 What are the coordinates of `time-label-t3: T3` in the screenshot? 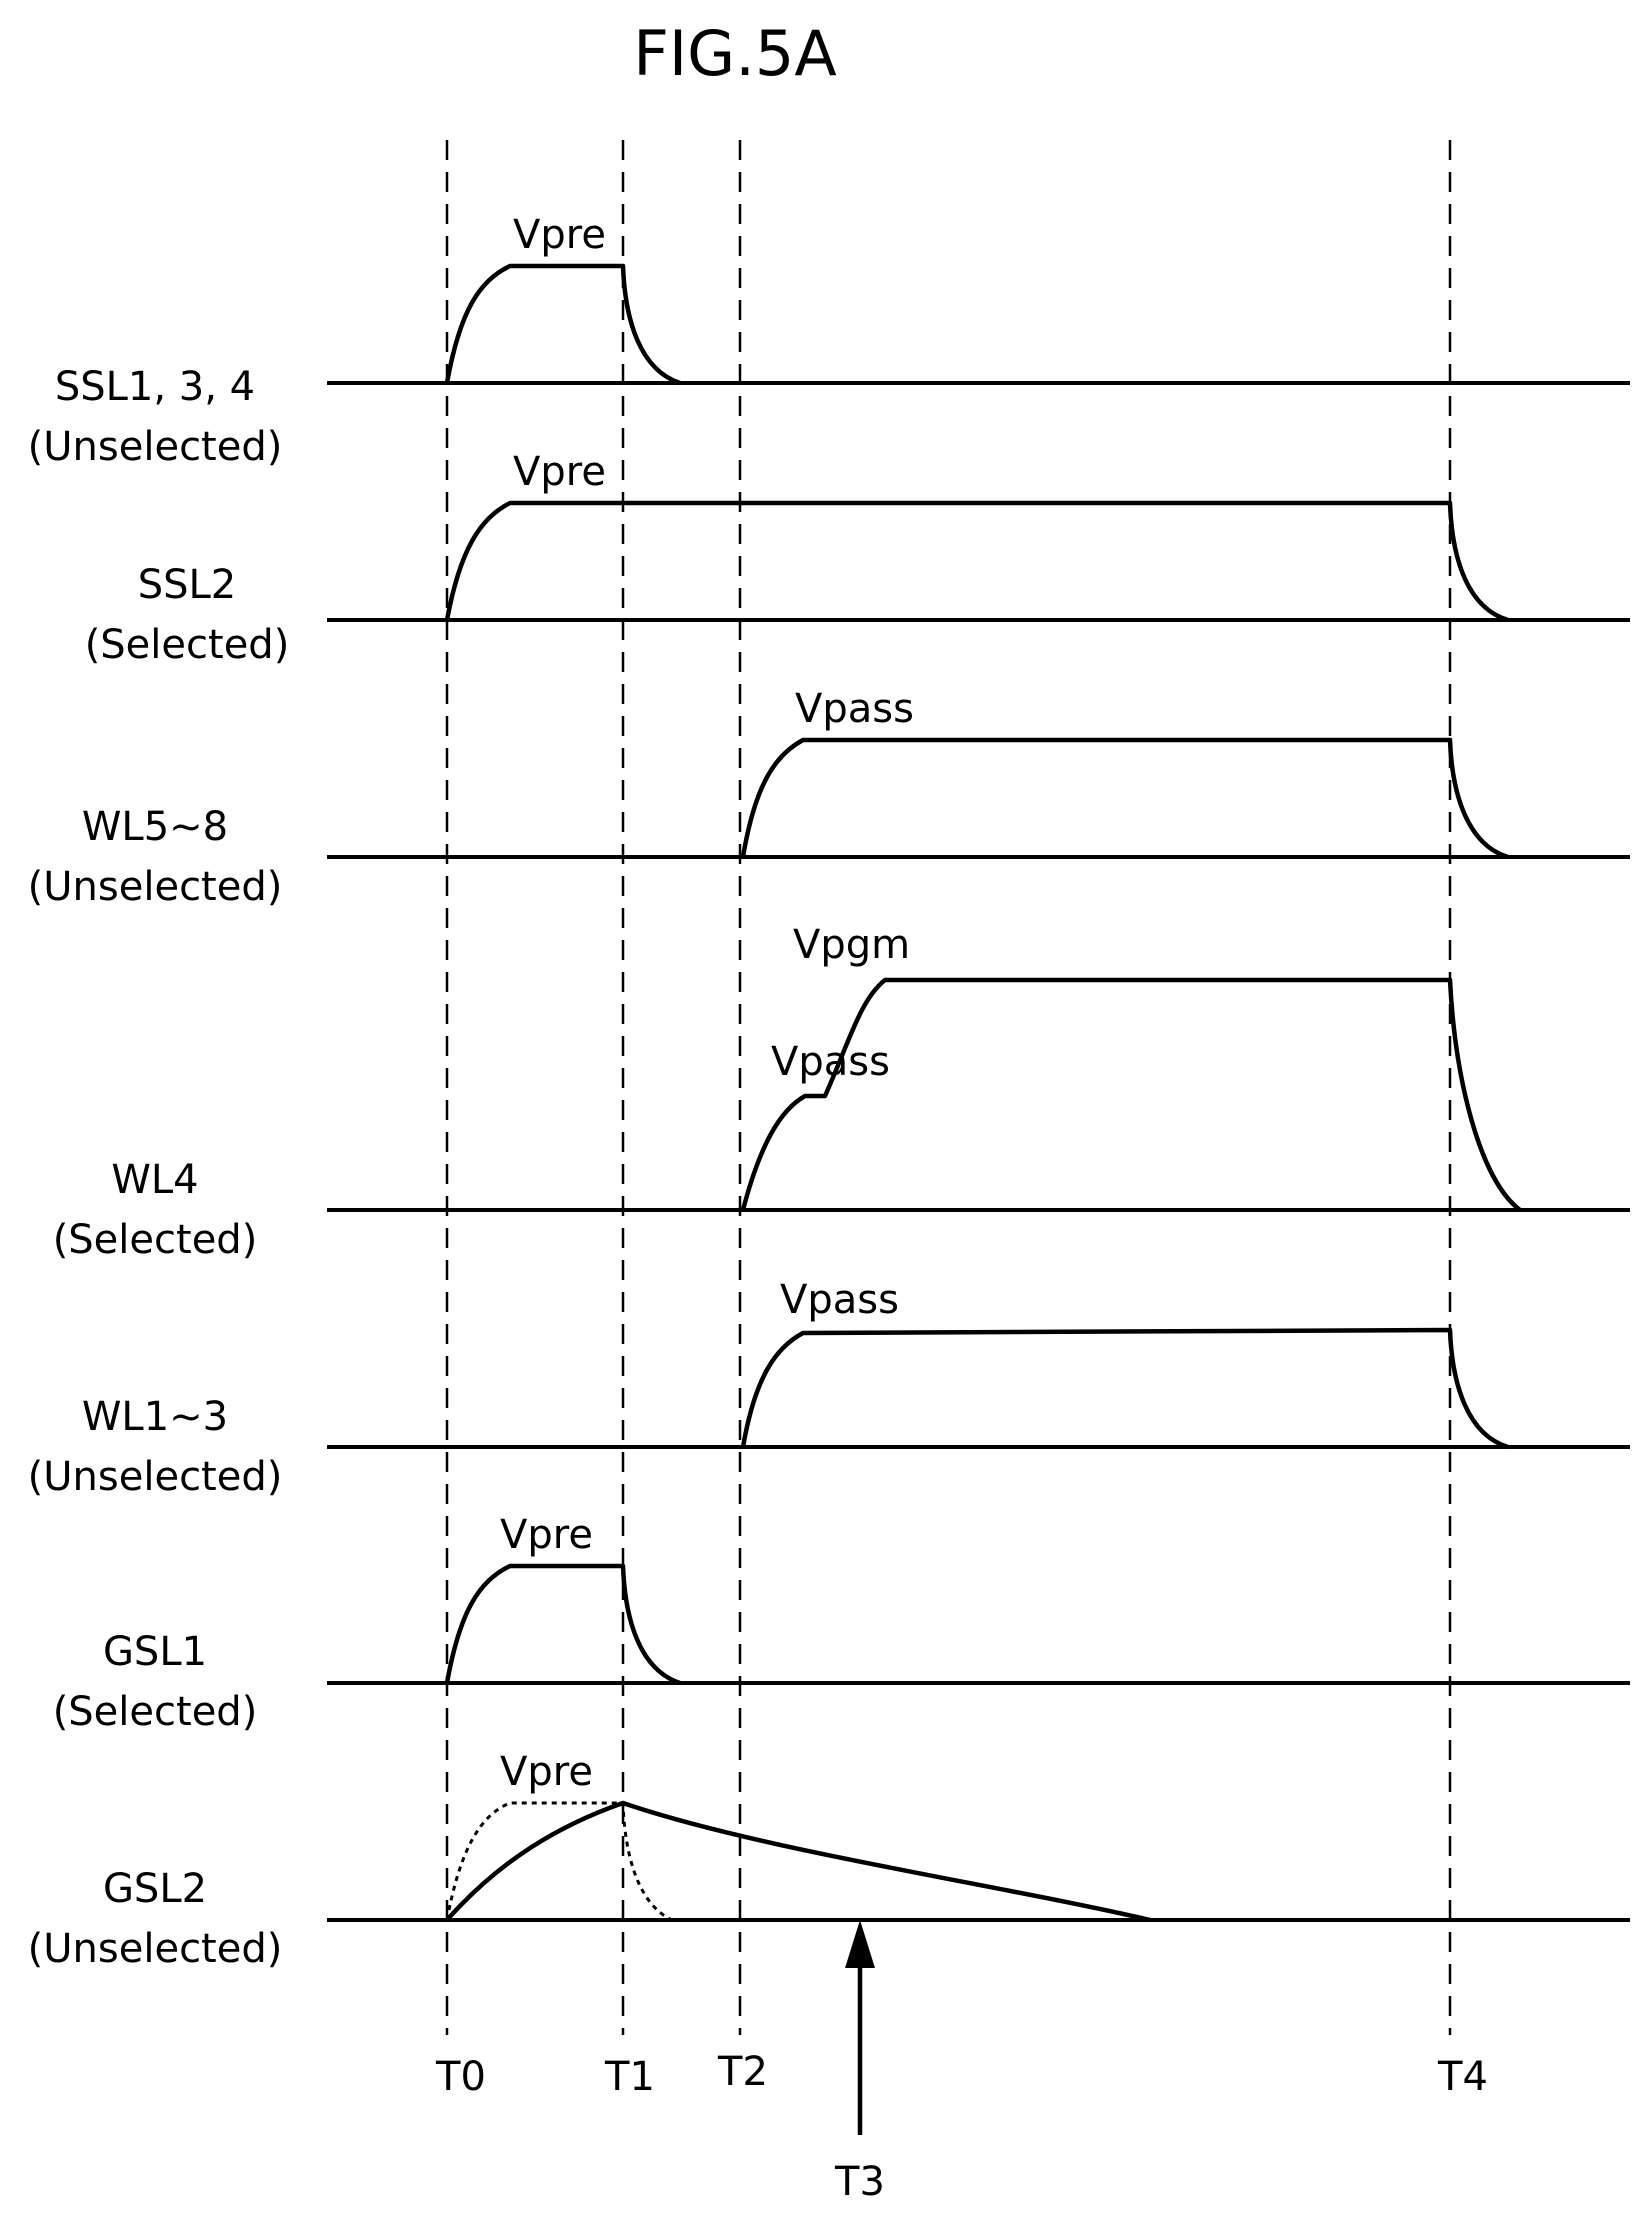 It's located at (859, 2182).